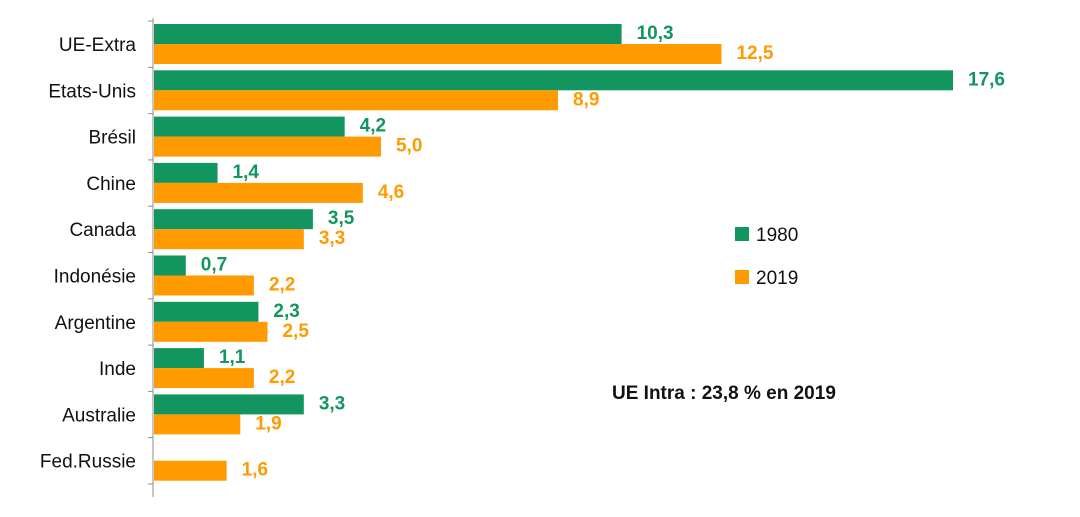  I want to click on bar-1980-ue-extra, so click(388, 34).